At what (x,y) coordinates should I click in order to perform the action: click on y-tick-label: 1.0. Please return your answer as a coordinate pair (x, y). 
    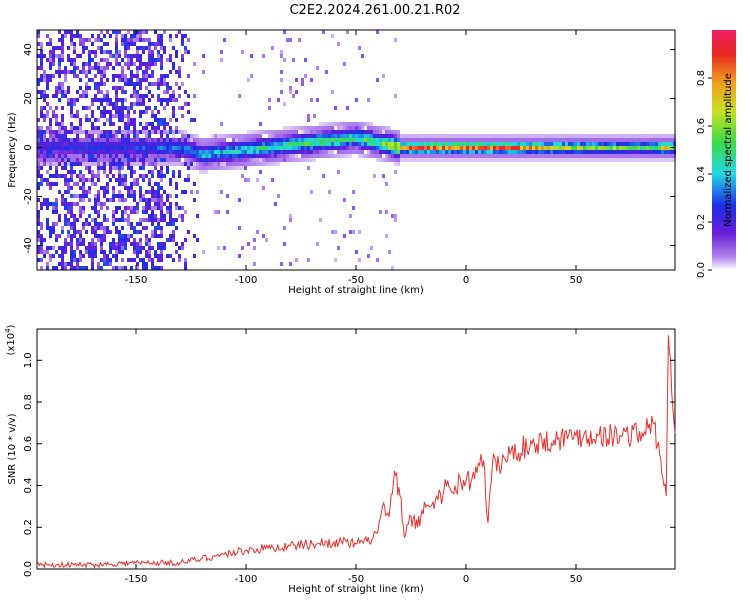
    Looking at the image, I should click on (28, 360).